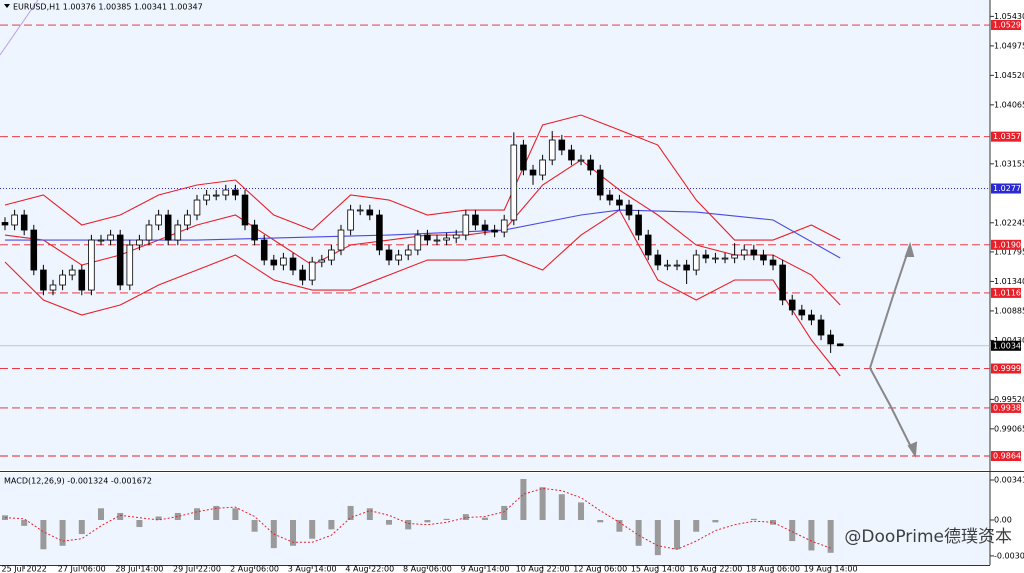 The image size is (1024, 573). What do you see at coordinates (7, 6) in the screenshot?
I see `collapse-icon` at bounding box center [7, 6].